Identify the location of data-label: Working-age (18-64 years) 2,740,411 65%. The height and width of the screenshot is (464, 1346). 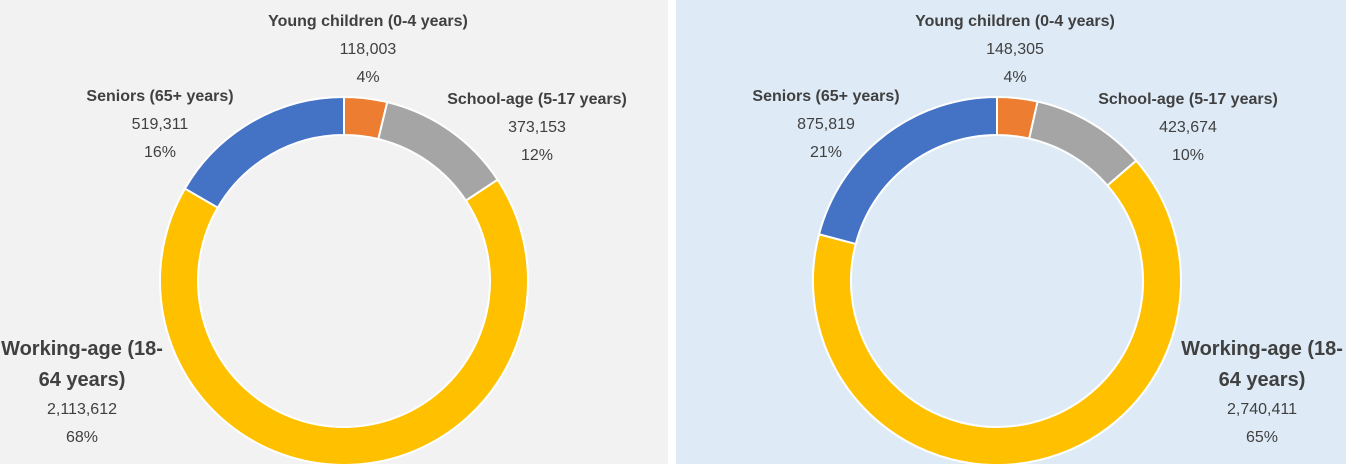
(1261, 393).